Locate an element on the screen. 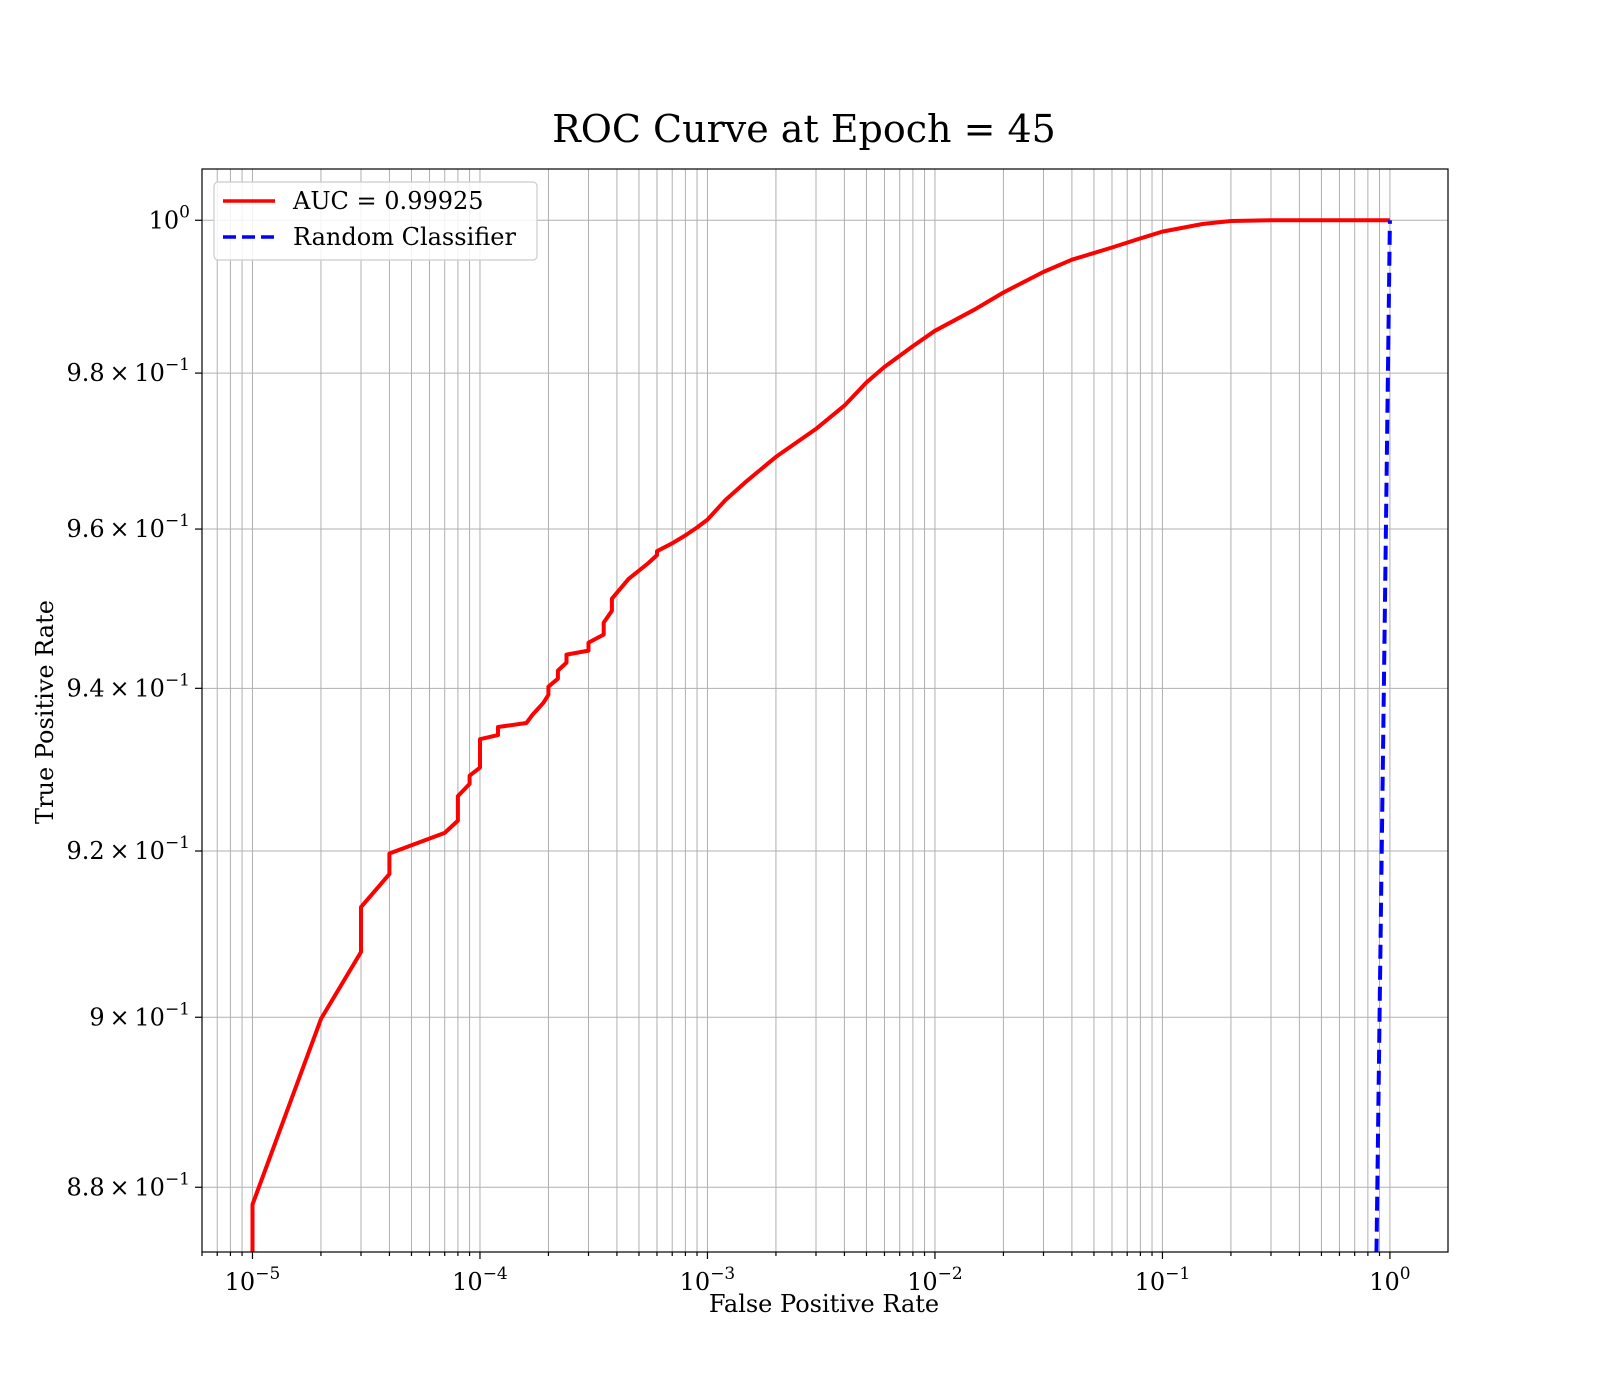 The height and width of the screenshot is (1400, 1600). y-tick-label: 9.4 × 10⁻¹ is located at coordinates (128, 686).